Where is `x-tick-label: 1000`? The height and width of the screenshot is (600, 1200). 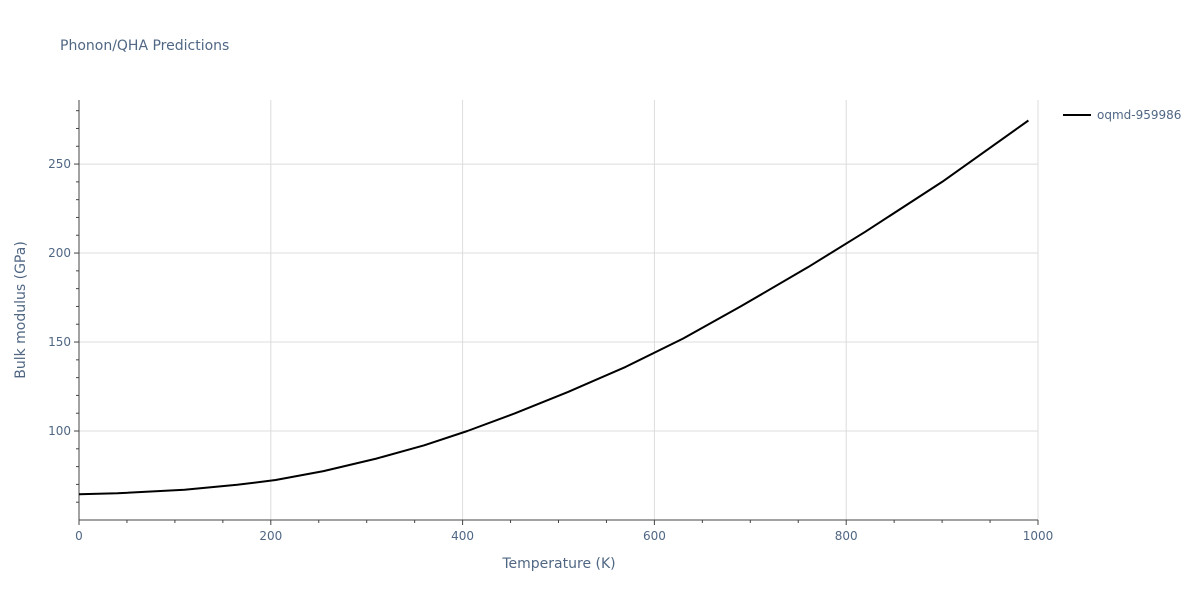 x-tick-label: 1000 is located at coordinates (1038, 536).